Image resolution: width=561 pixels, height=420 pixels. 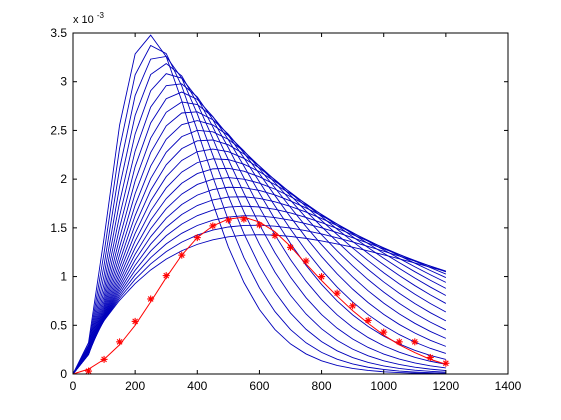 What do you see at coordinates (446, 386) in the screenshot?
I see `x-tick-label: 1200` at bounding box center [446, 386].